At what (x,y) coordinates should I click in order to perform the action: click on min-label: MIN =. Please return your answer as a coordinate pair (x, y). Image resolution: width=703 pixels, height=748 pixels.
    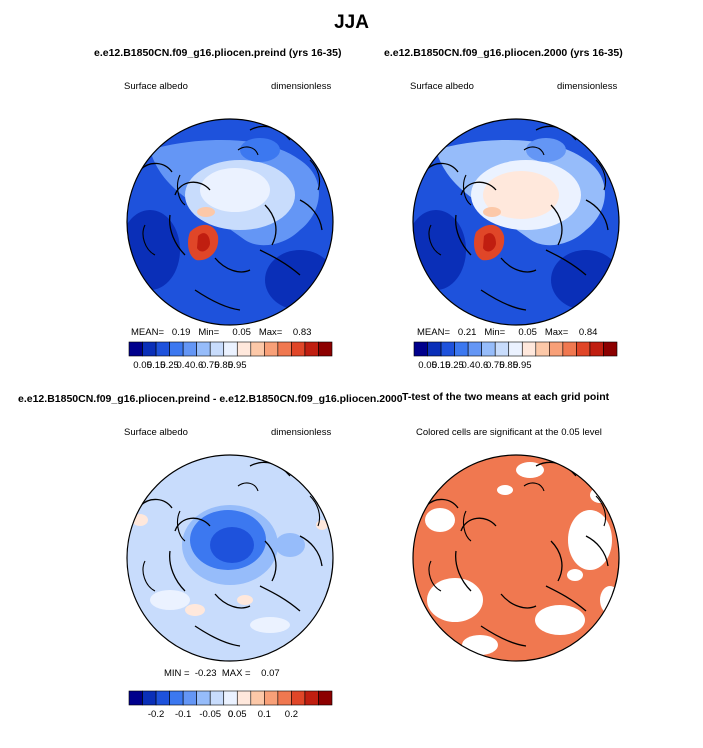
    Looking at the image, I should click on (177, 673).